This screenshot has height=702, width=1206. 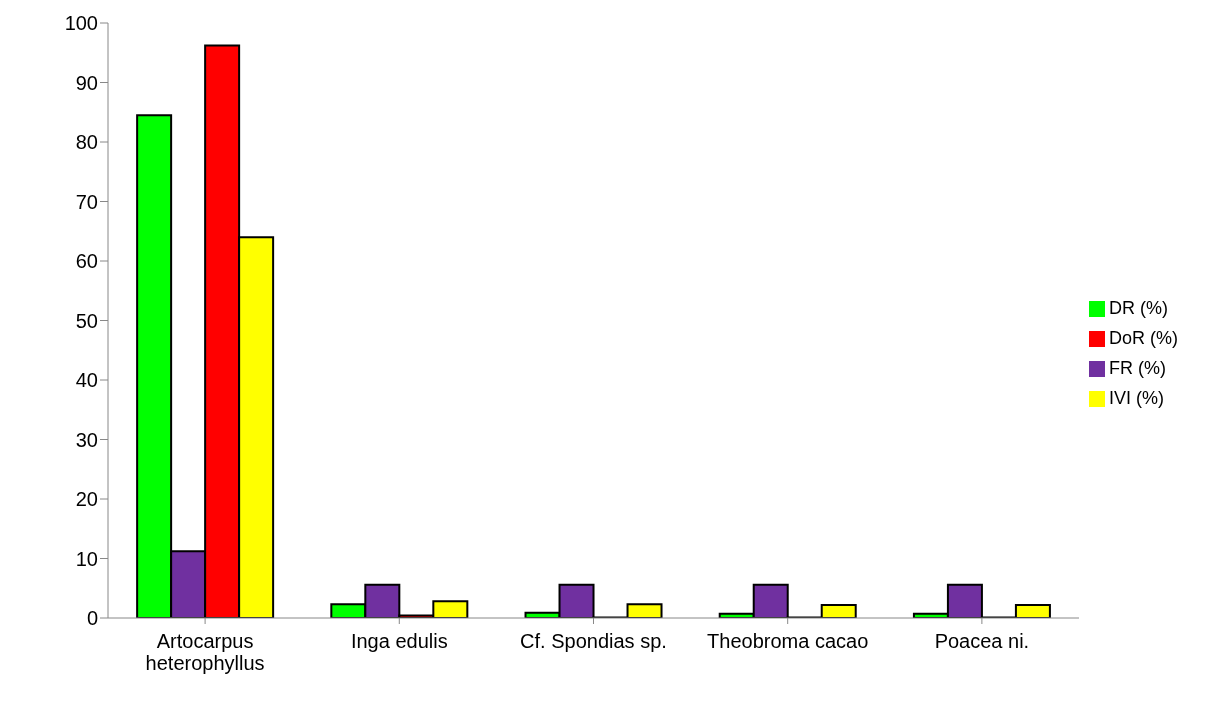 I want to click on legend-label: DR (%), so click(x=1138, y=308).